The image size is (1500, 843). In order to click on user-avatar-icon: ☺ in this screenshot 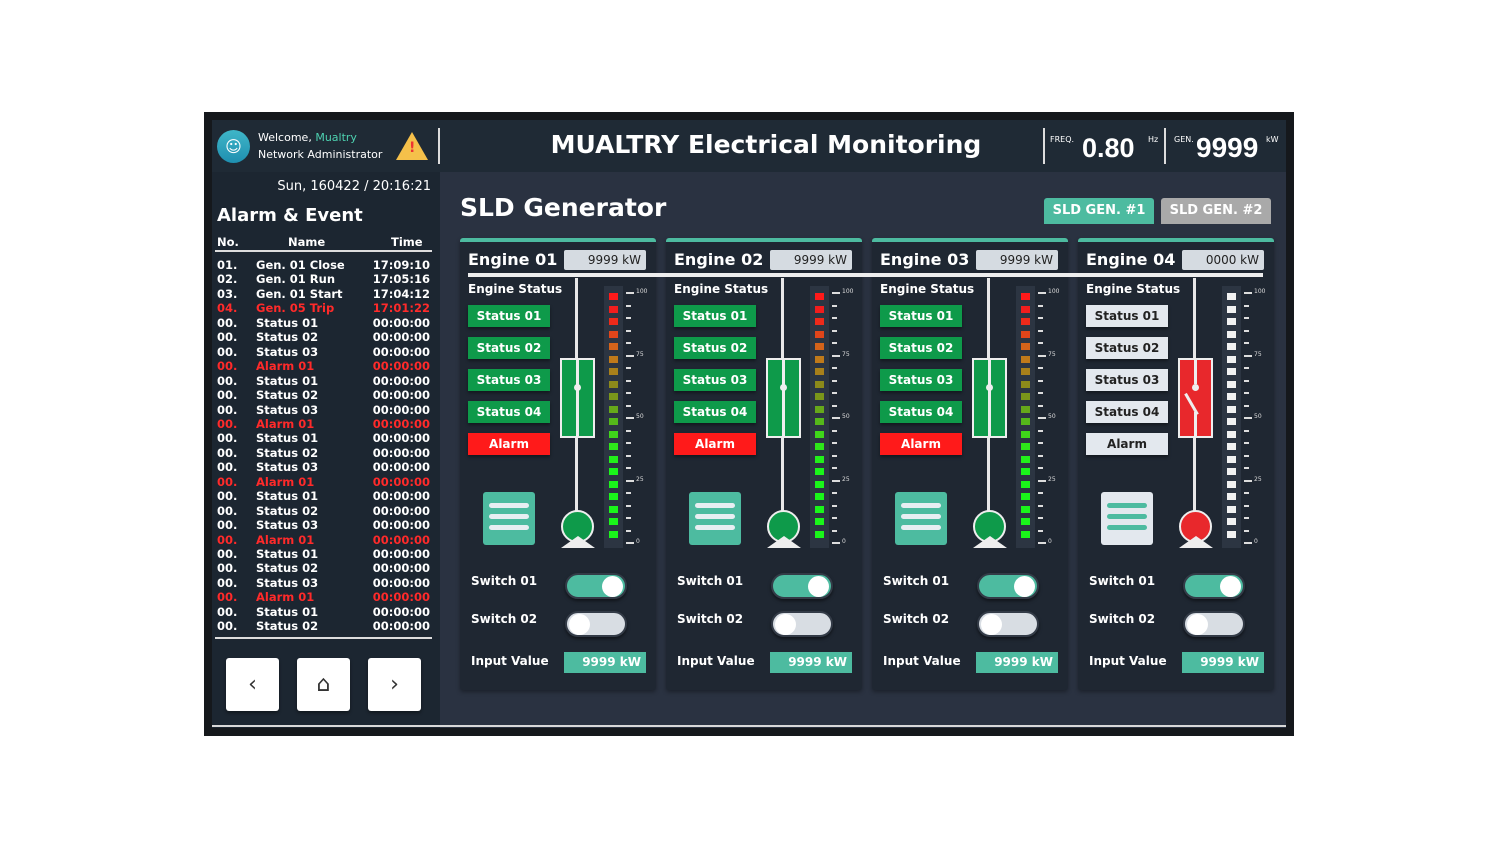, I will do `click(233, 146)`.